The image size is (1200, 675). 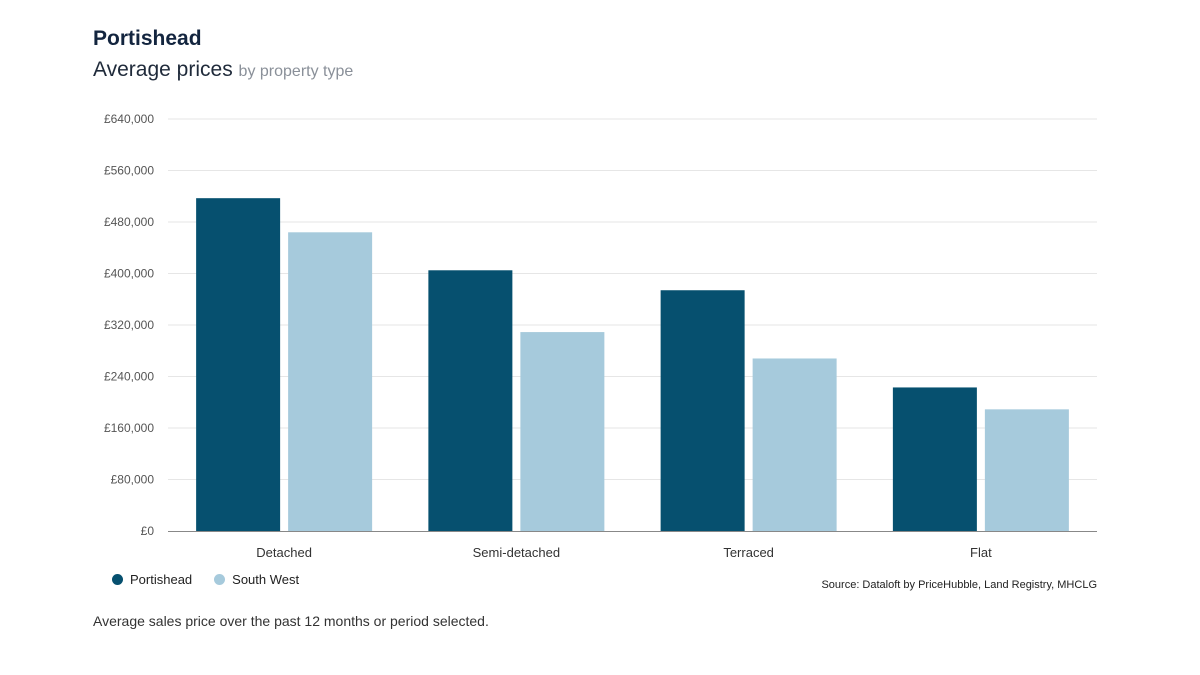 What do you see at coordinates (296, 71) in the screenshot?
I see `subtitle-suffix: by property type` at bounding box center [296, 71].